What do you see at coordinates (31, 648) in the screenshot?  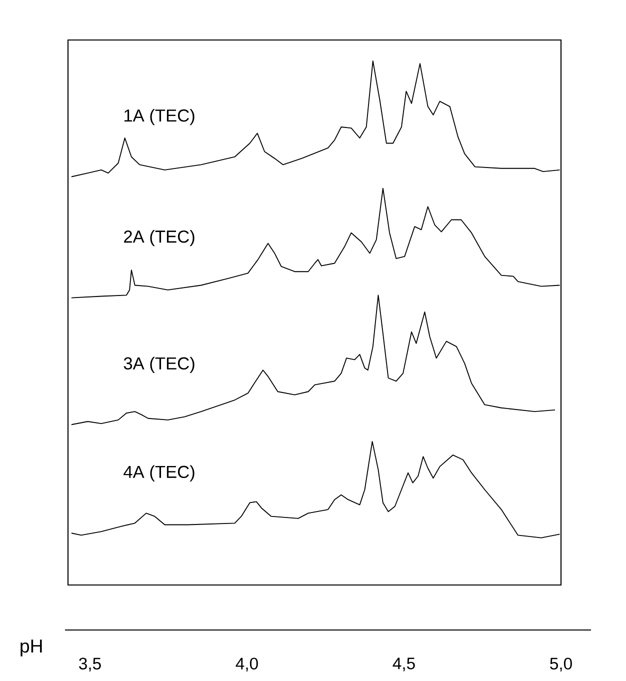 I see `x-axis-title: pH` at bounding box center [31, 648].